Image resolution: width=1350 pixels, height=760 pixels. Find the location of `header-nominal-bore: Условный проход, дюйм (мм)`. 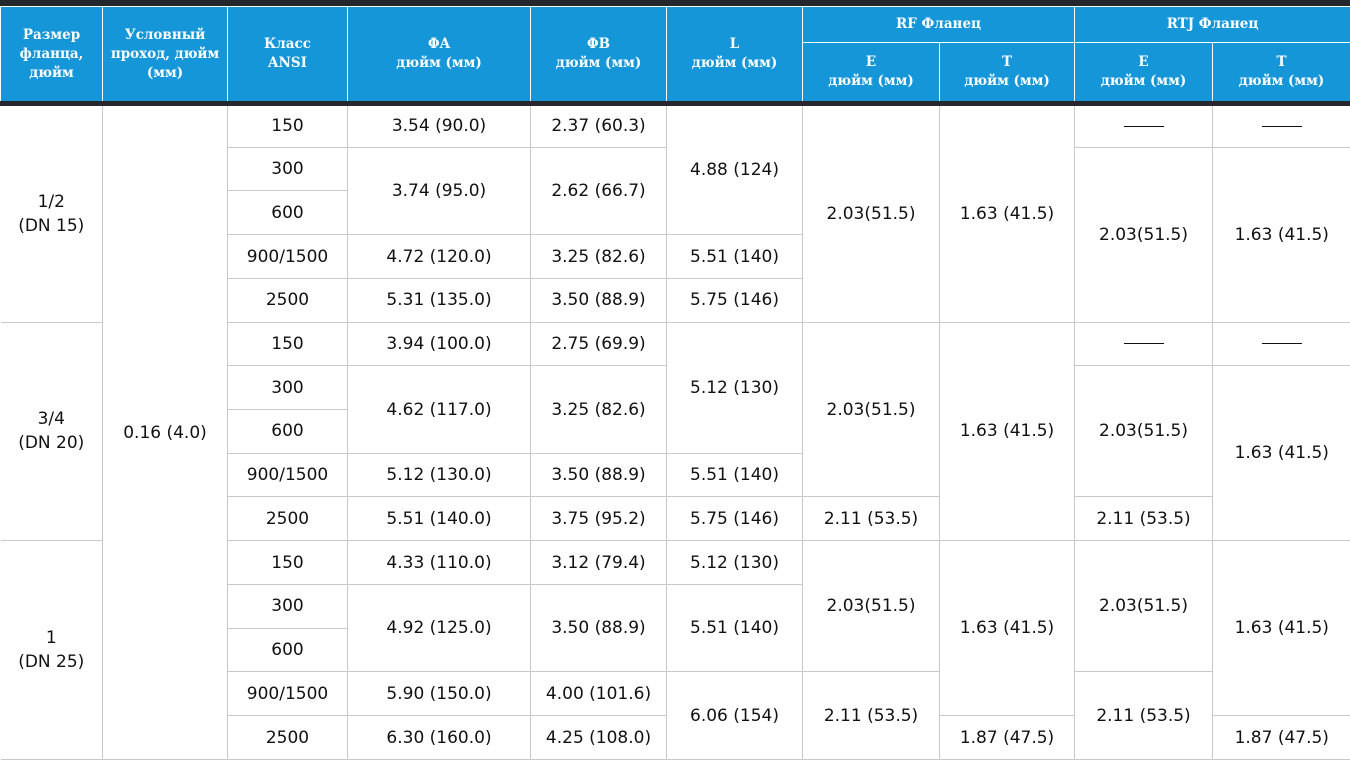

header-nominal-bore: Условный проход, дюйм (мм) is located at coordinates (165, 56).